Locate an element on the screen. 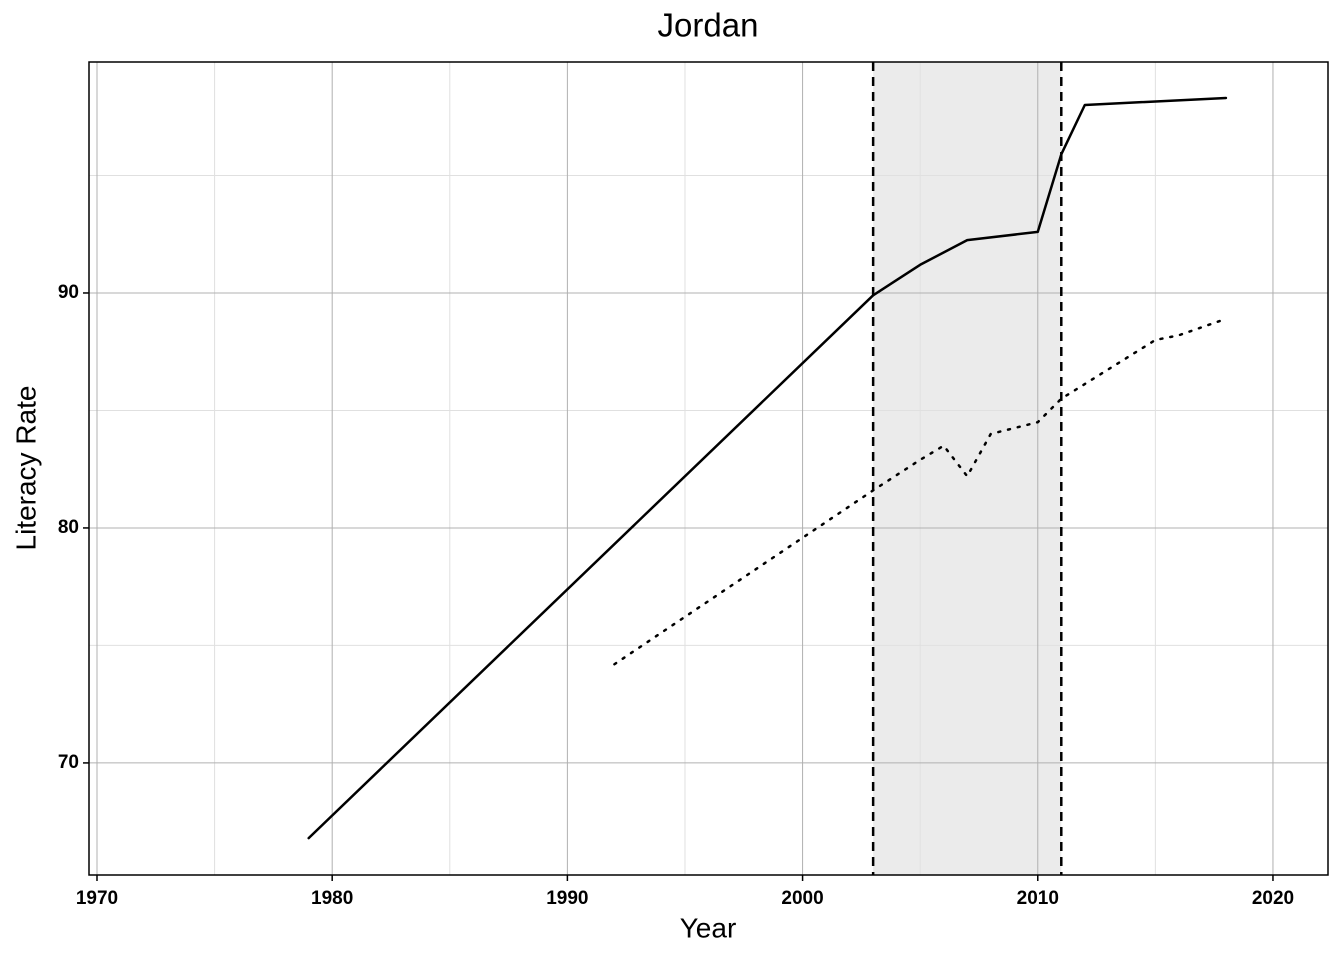 Image resolution: width=1344 pixels, height=960 pixels. x-tick-label: 1990 is located at coordinates (567, 898).